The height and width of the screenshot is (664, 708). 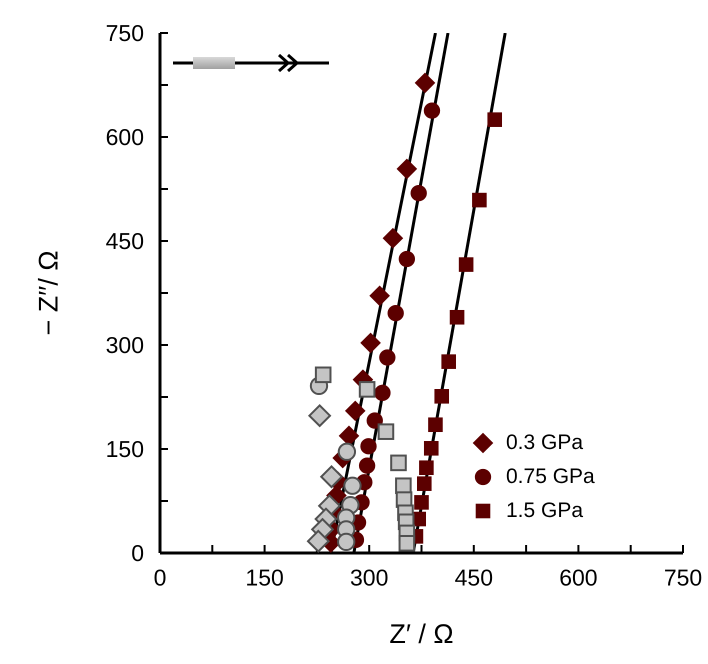 What do you see at coordinates (550, 477) in the screenshot?
I see `legend-label: 0.75 GPa` at bounding box center [550, 477].